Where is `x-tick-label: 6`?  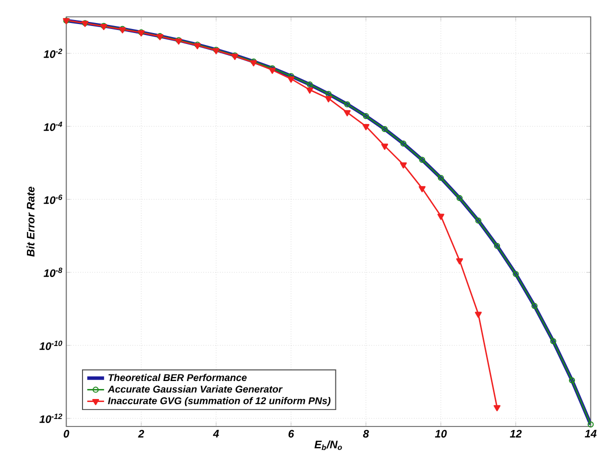
x-tick-label: 6 is located at coordinates (291, 434).